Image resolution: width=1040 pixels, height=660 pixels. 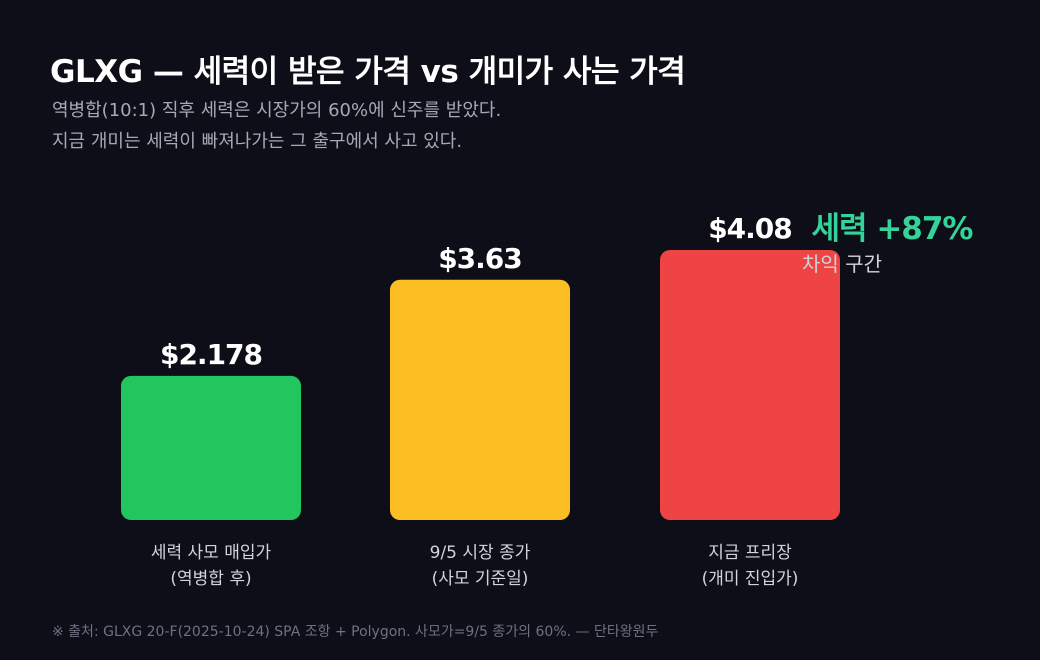 I want to click on subtitle-line-1: 역병합(10:1) 직후 세력은 시장가의 60%에 신주를 받았다., so click(x=277, y=110).